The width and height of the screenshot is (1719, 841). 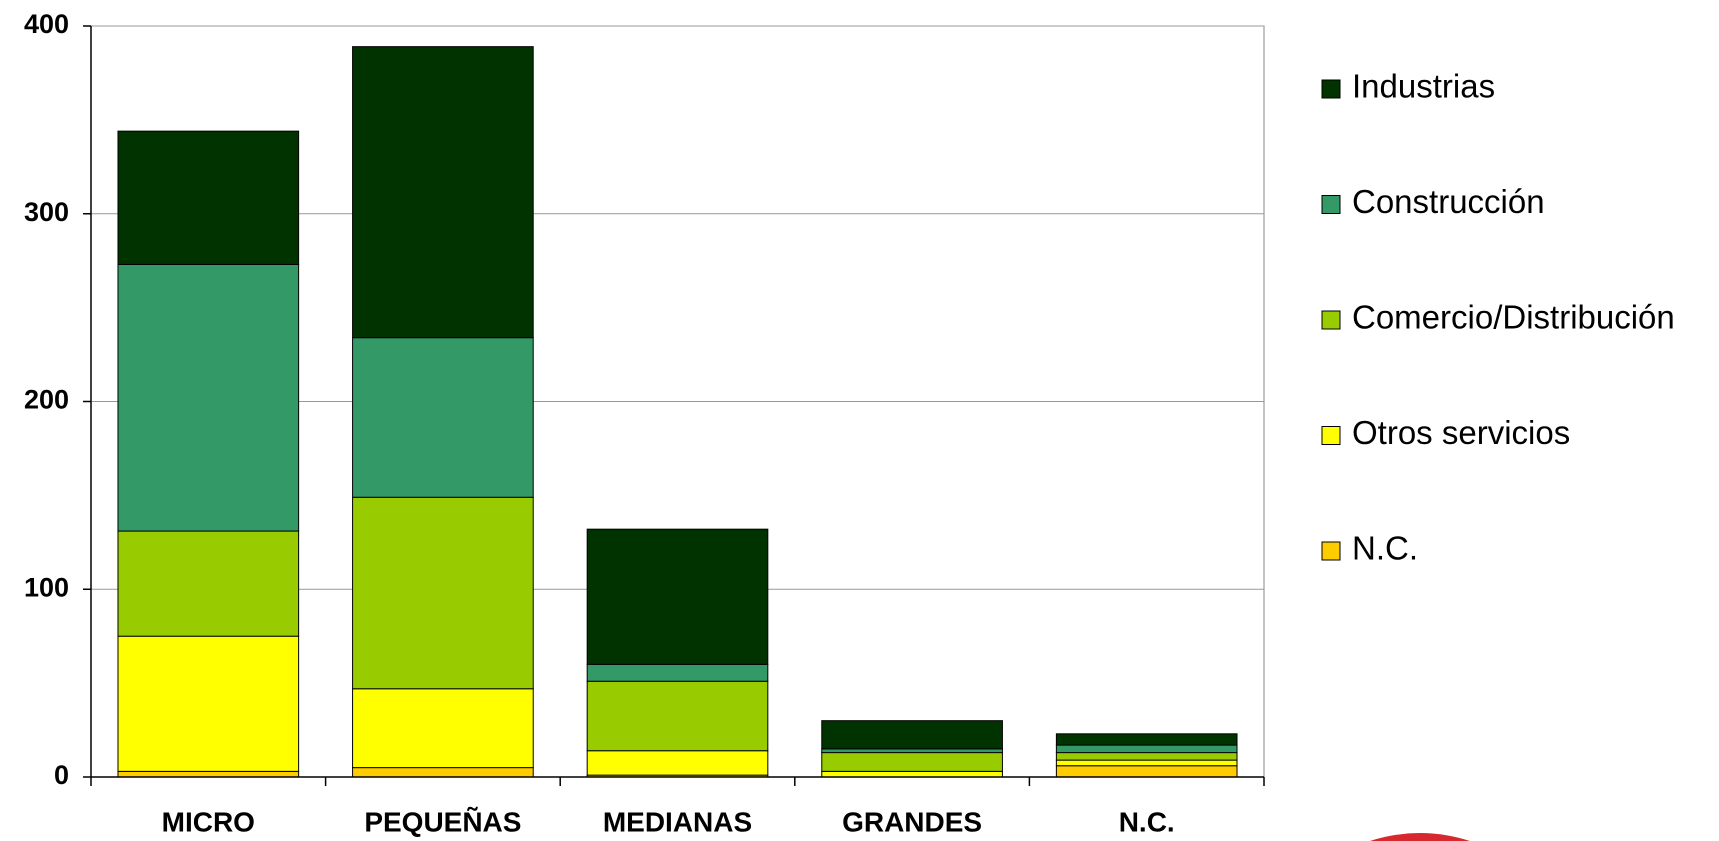 I want to click on y-tick-label: 300, so click(x=46, y=212).